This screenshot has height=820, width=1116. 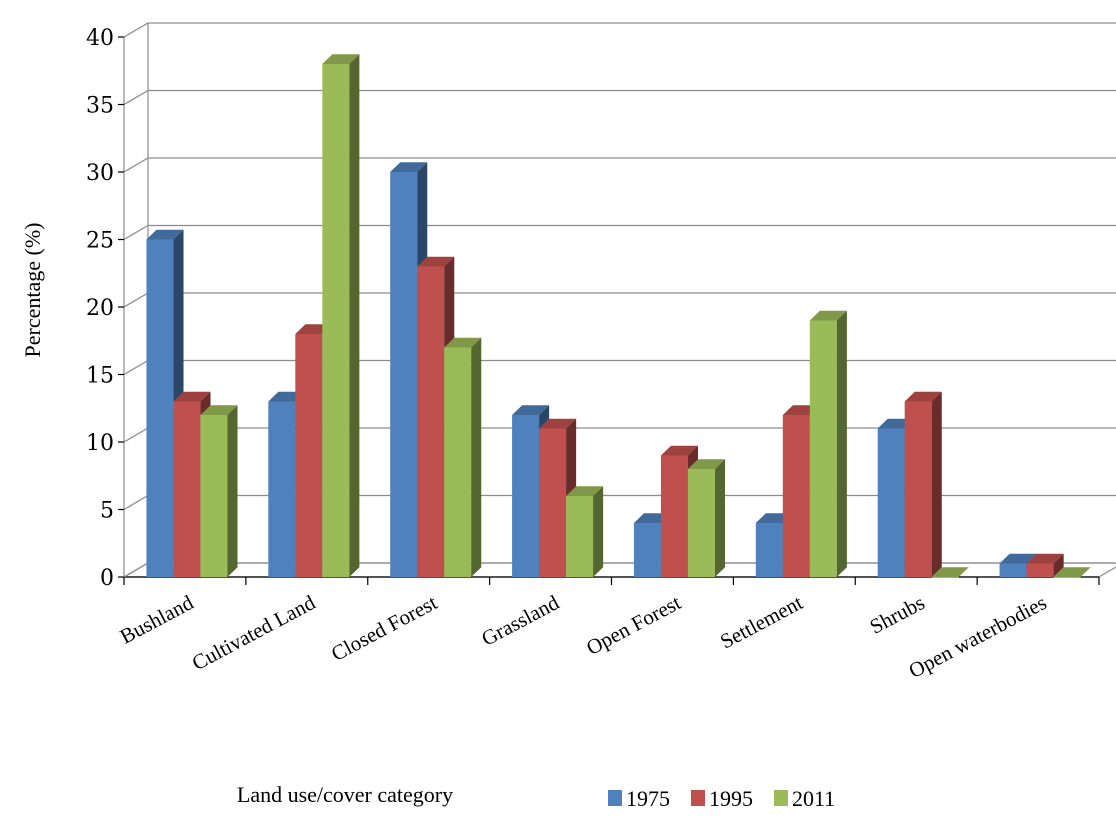 I want to click on legend-item: 1975, so click(x=639, y=798).